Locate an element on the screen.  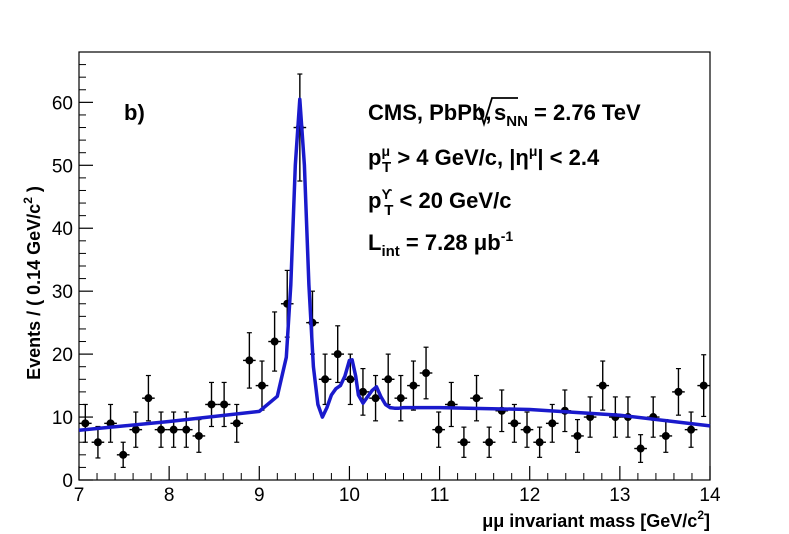
x-tick-label: 10 is located at coordinates (349, 495).